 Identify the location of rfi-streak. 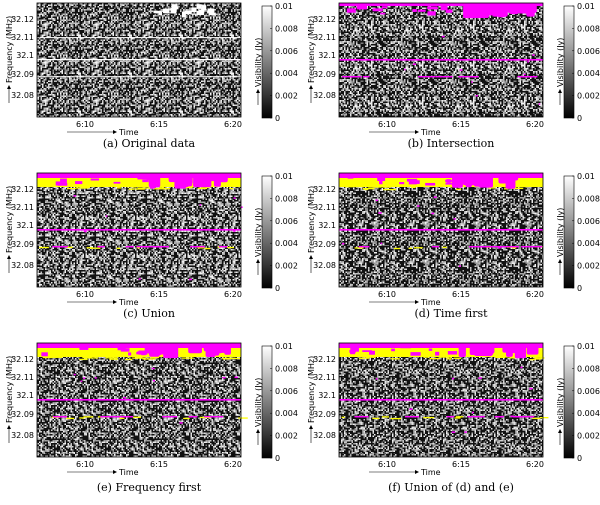
(139, 77).